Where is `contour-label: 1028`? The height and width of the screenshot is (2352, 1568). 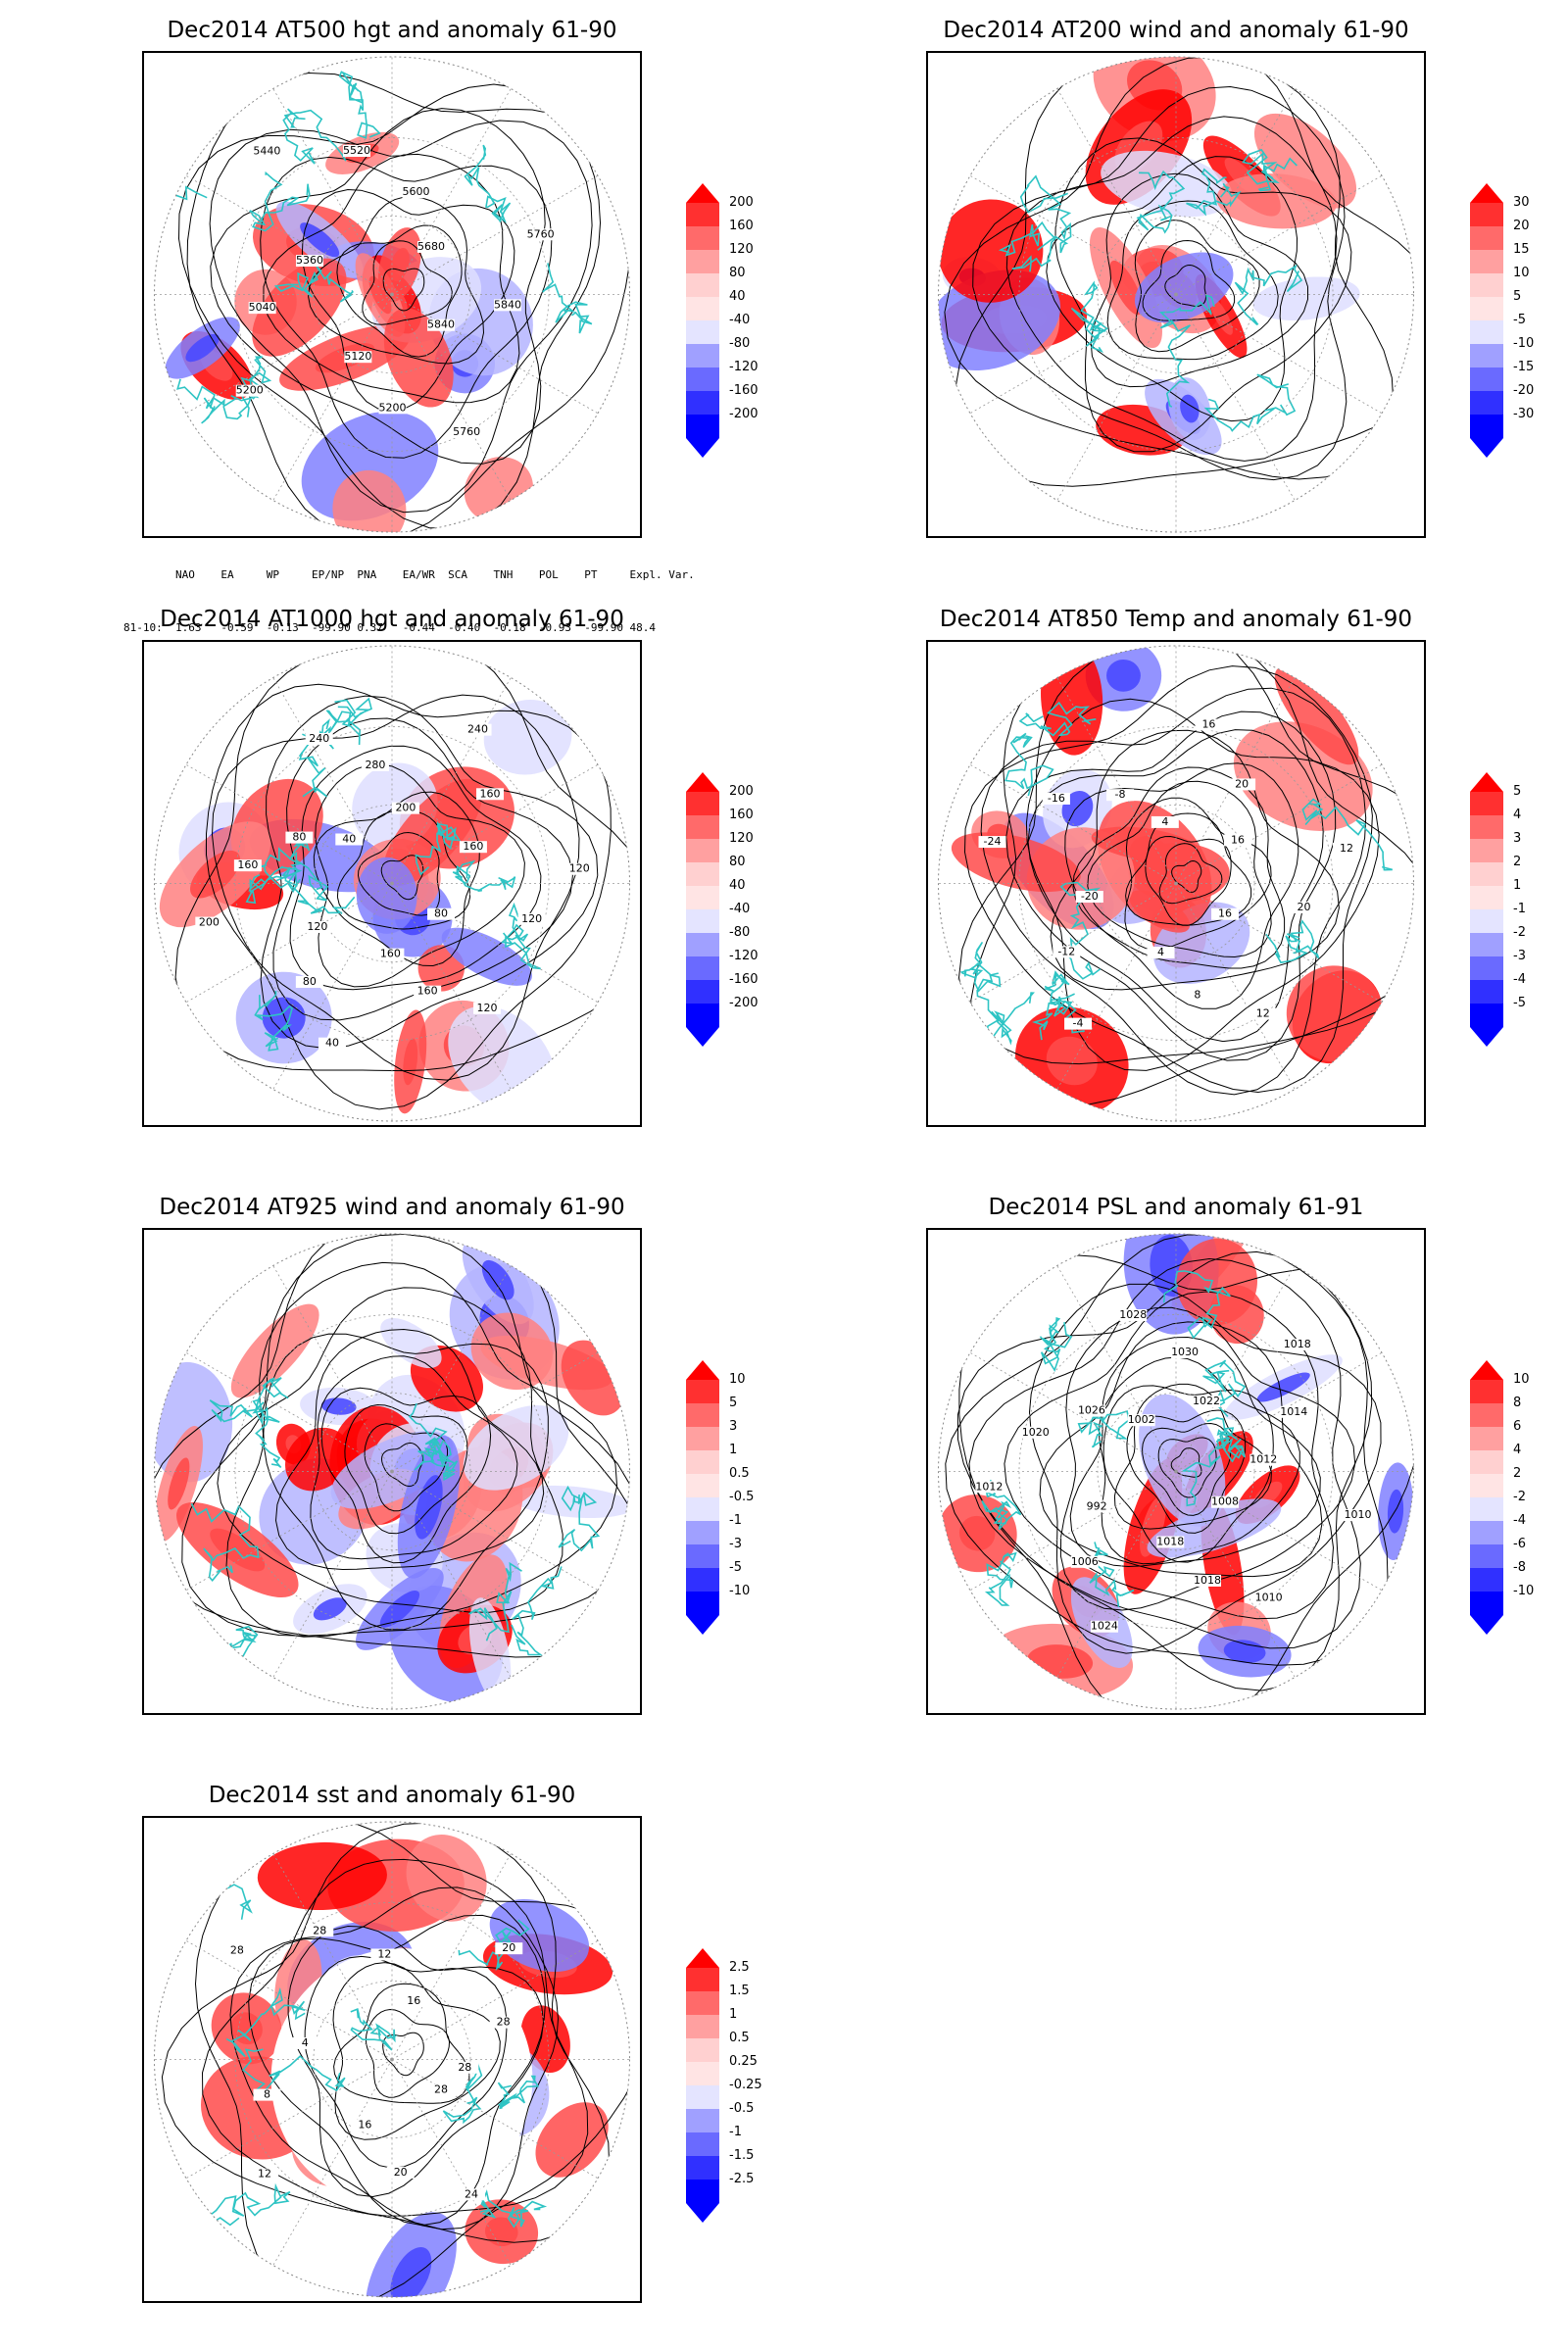
contour-label: 1028 is located at coordinates (1133, 1314).